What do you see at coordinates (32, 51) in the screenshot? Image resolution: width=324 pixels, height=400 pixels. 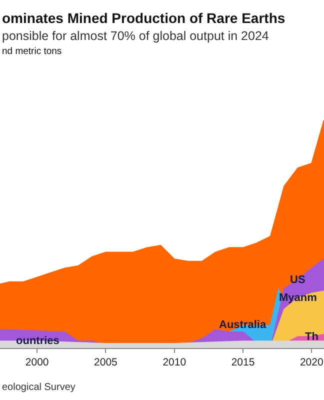 I see `text: nd metric tons` at bounding box center [32, 51].